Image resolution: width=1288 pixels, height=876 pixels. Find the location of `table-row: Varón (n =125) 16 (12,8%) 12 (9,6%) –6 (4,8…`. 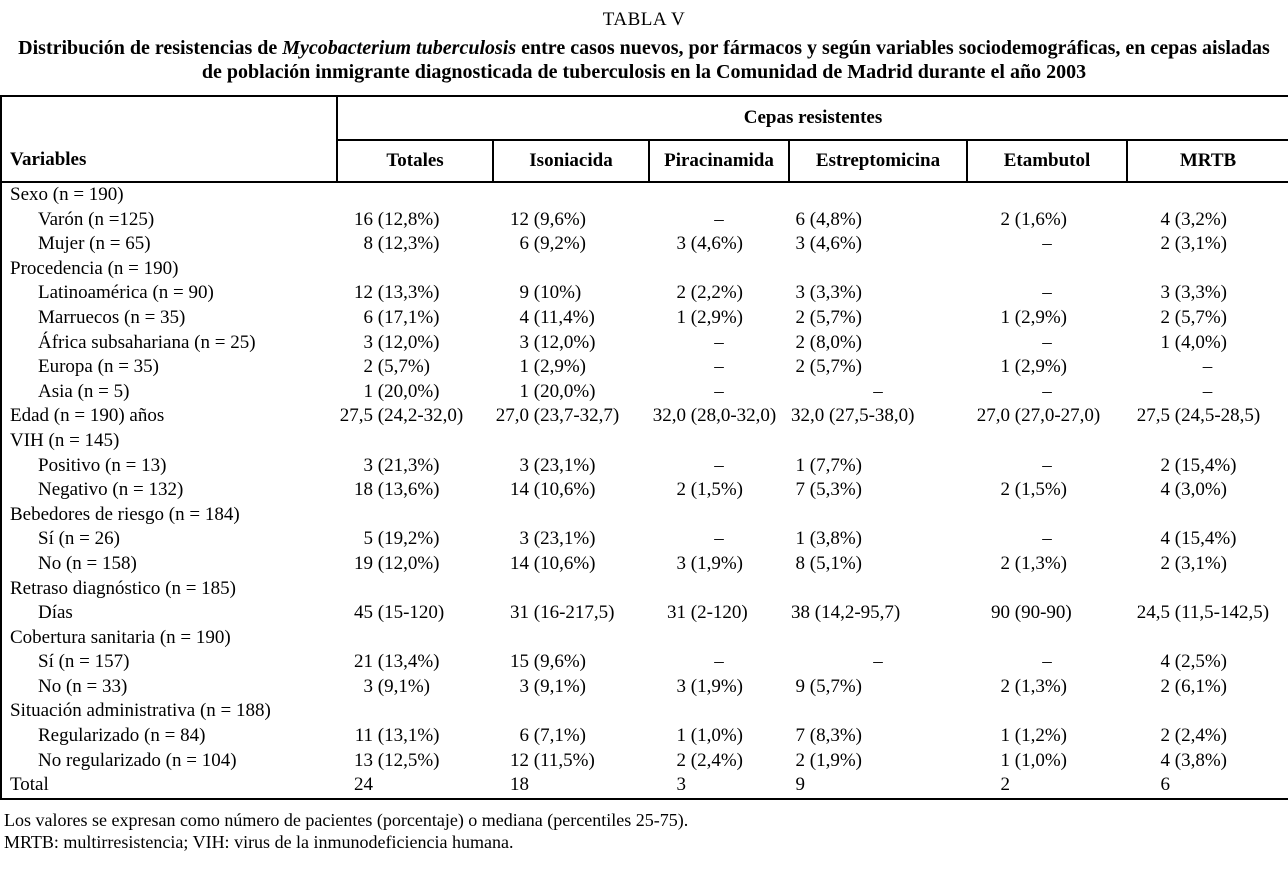

table-row: Varón (n =125) 16 (12,8%) 12 (9,6%) –6 (4,8… is located at coordinates (644, 220).